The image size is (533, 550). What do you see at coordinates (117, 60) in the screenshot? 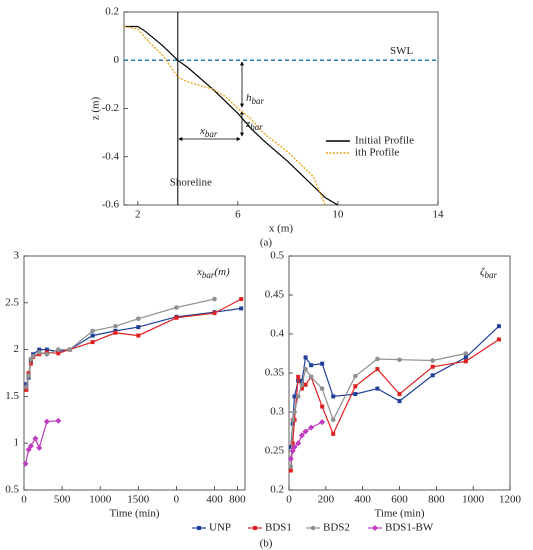
I see `y-tick-label: 0` at bounding box center [117, 60].